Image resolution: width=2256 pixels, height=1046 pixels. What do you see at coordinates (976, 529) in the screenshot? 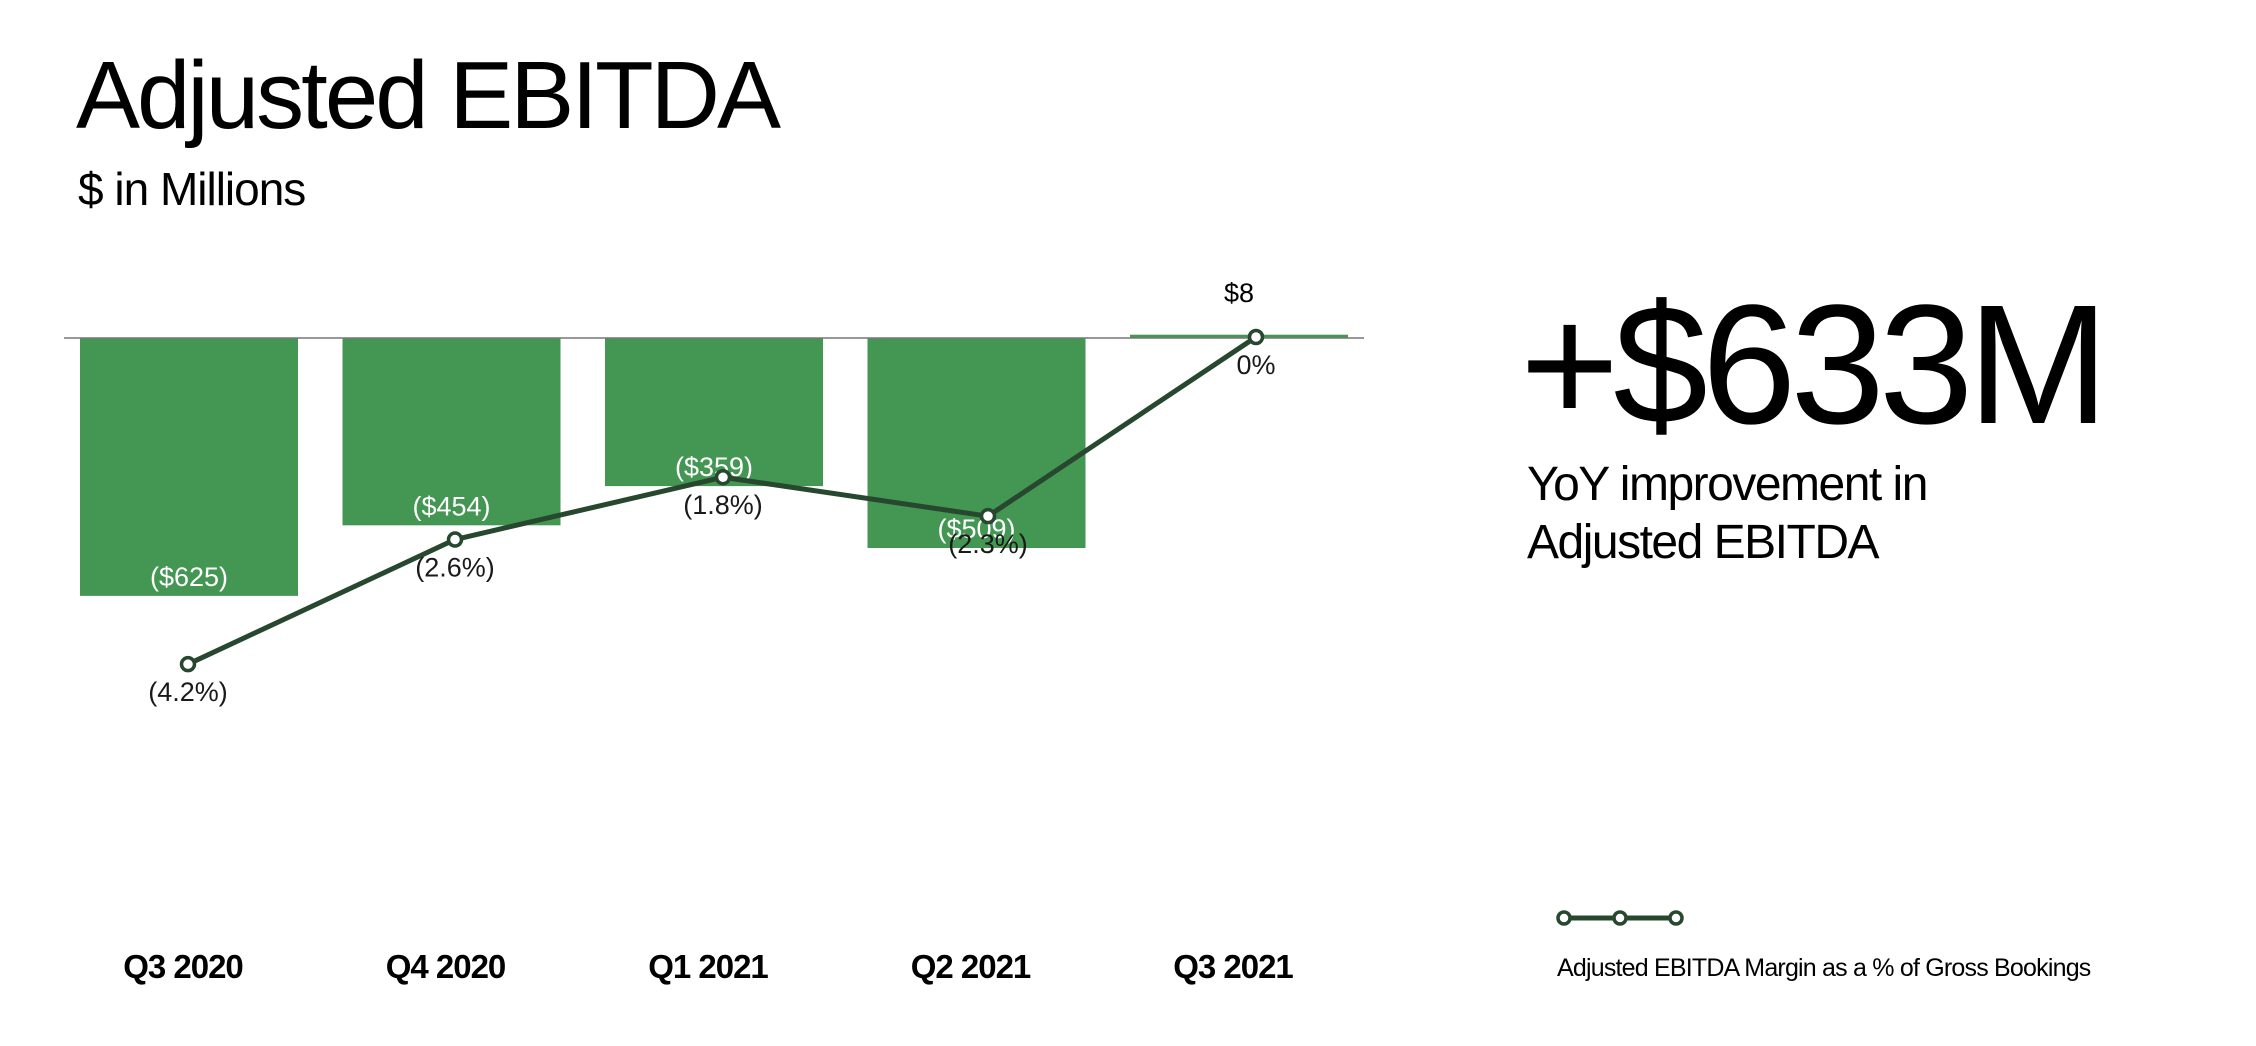
I see `bar-value-label-4: ($509)` at bounding box center [976, 529].